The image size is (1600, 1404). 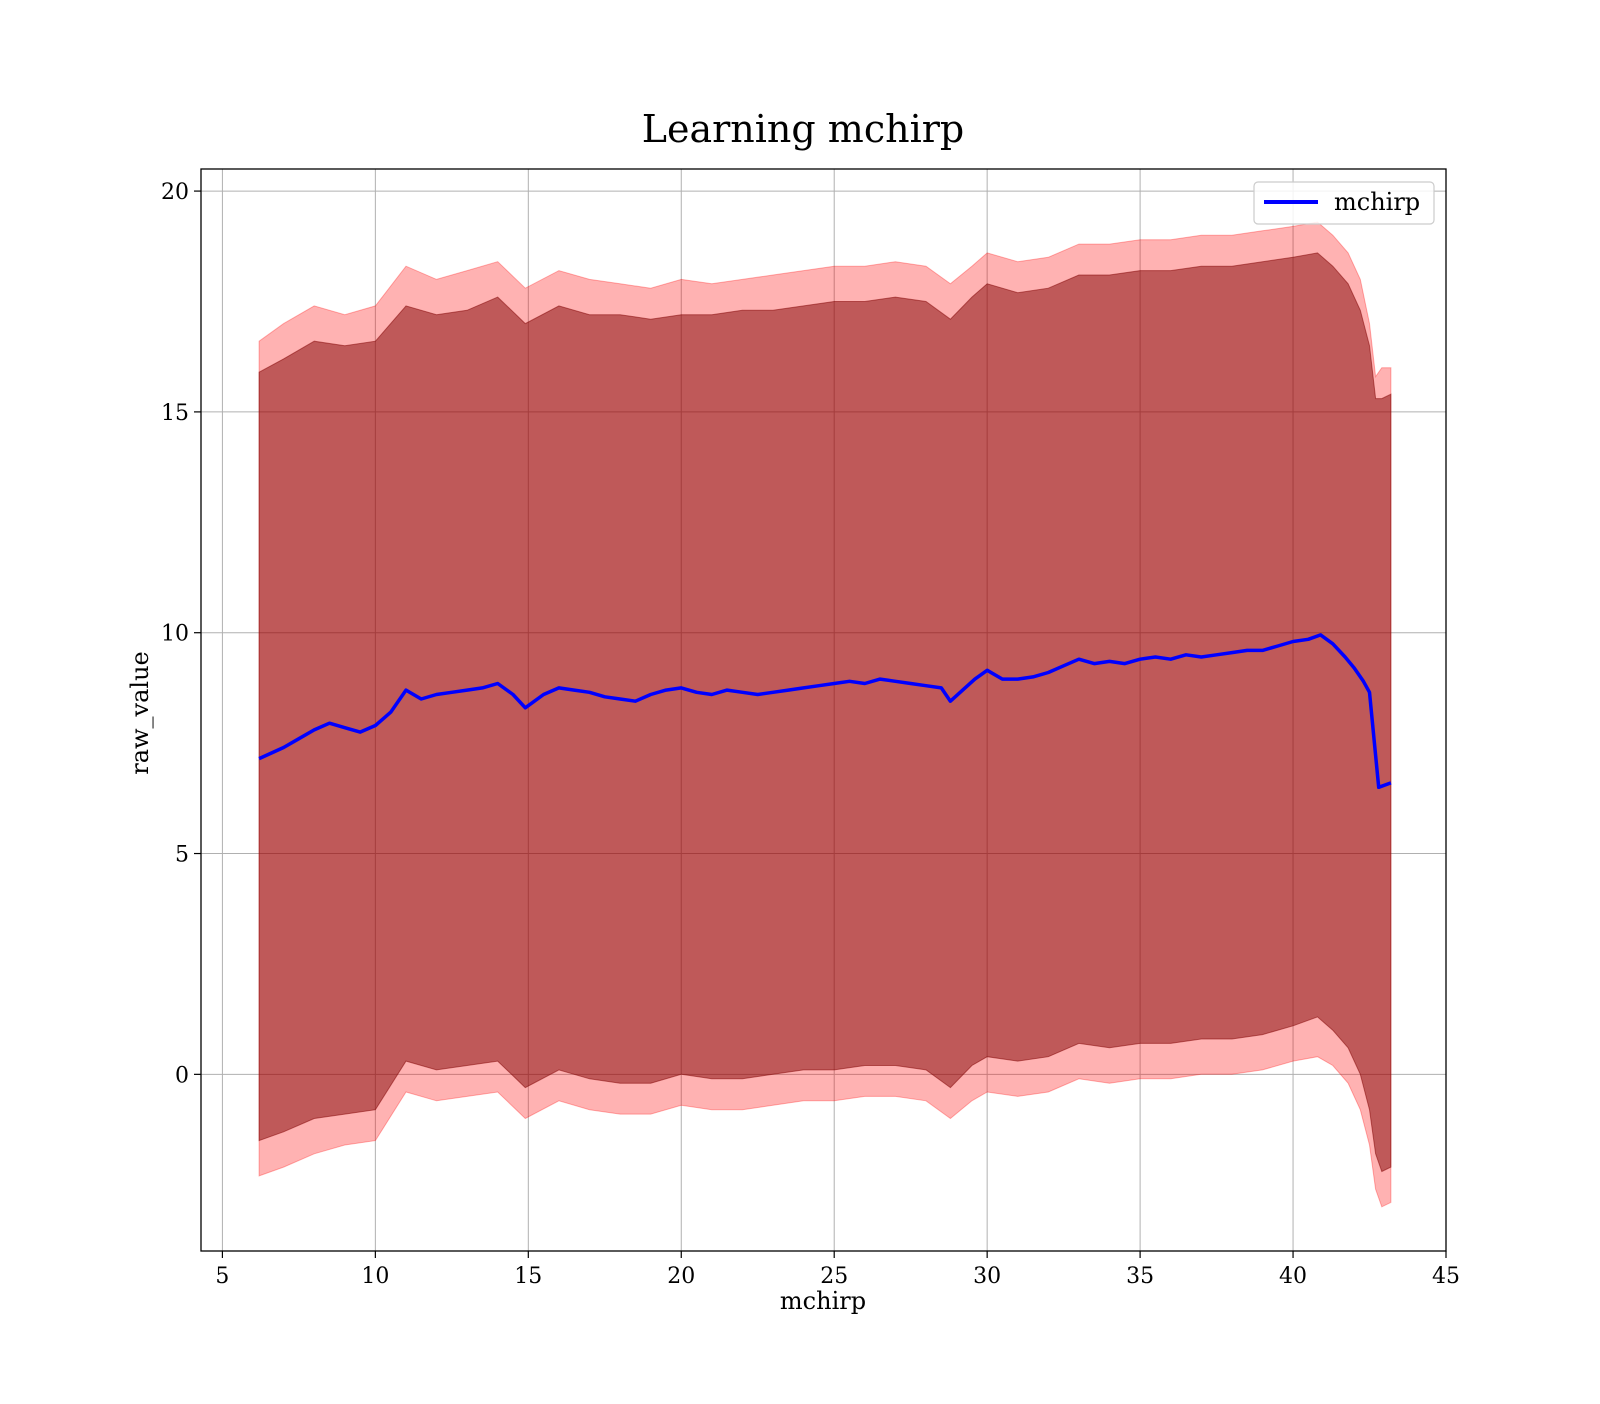 I want to click on y-tick-label: 5, so click(x=182, y=855).